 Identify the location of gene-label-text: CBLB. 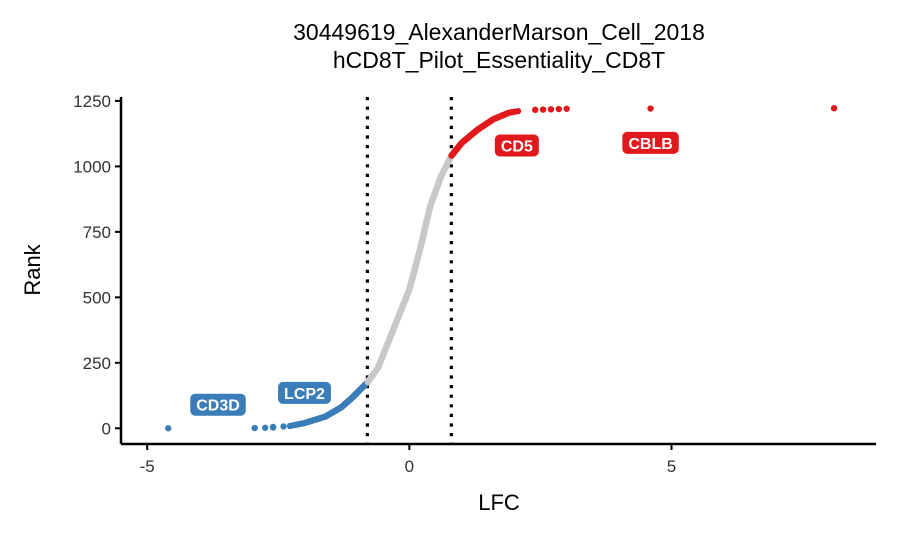
(650, 144).